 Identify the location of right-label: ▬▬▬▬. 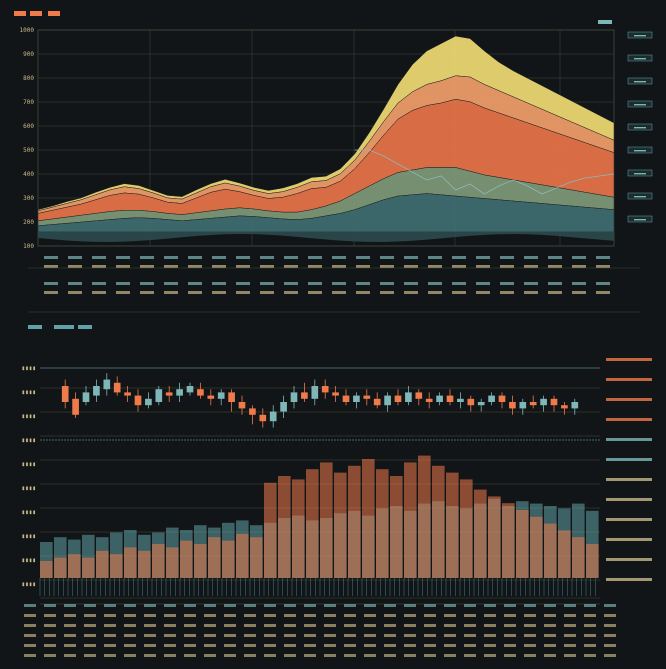
(640, 128).